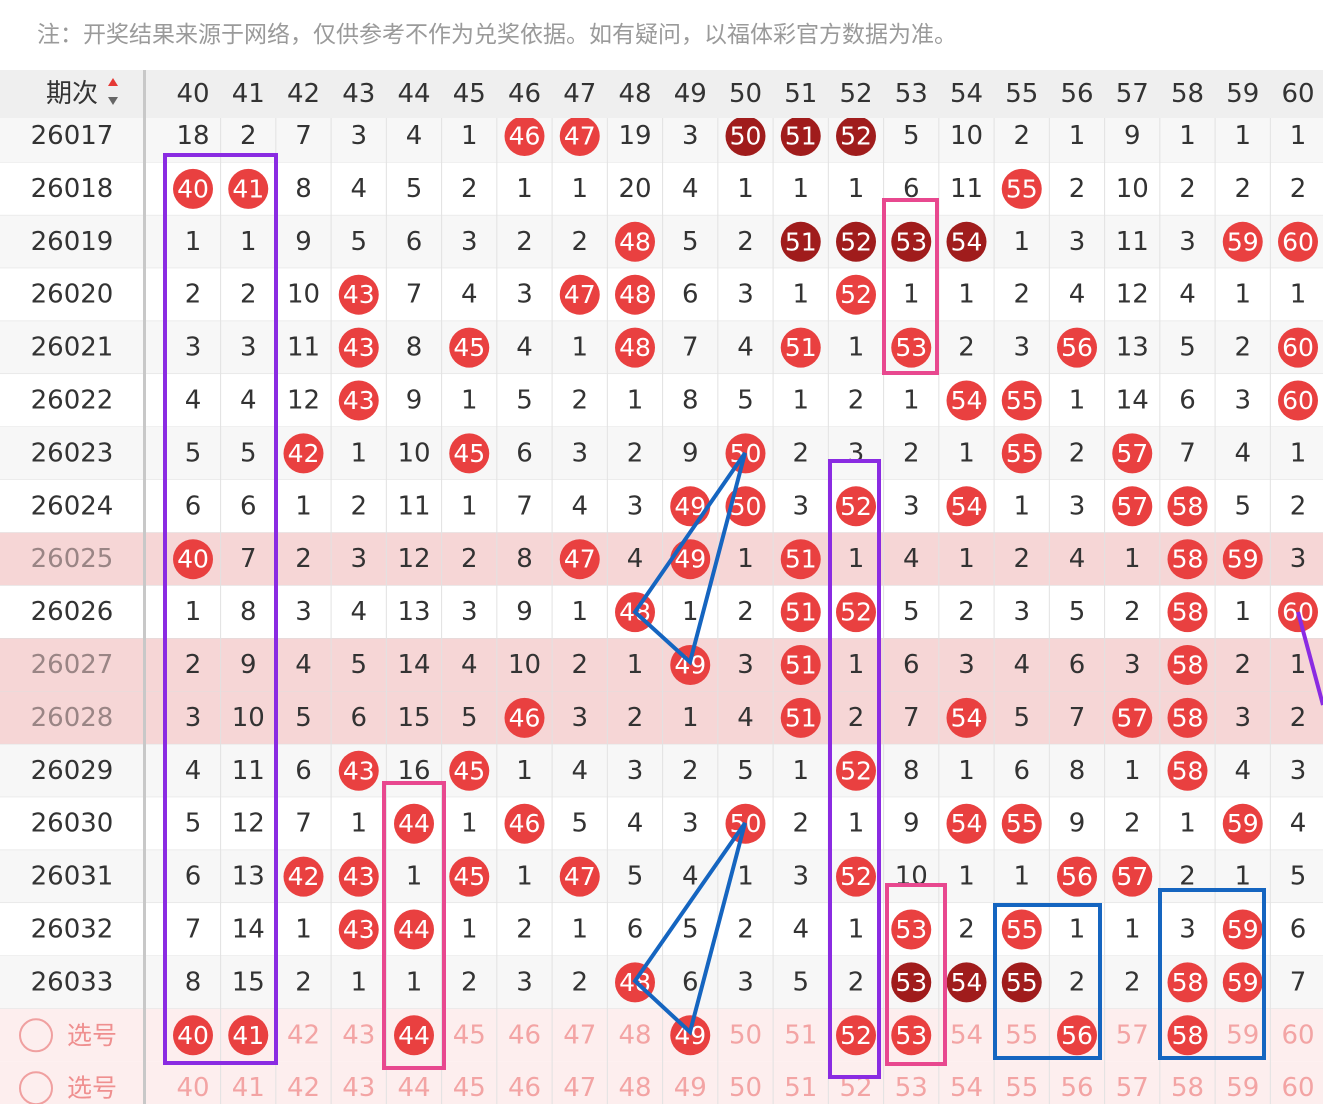 The width and height of the screenshot is (1323, 1104). Describe the element at coordinates (1132, 348) in the screenshot. I see `miss-count: 13` at that location.